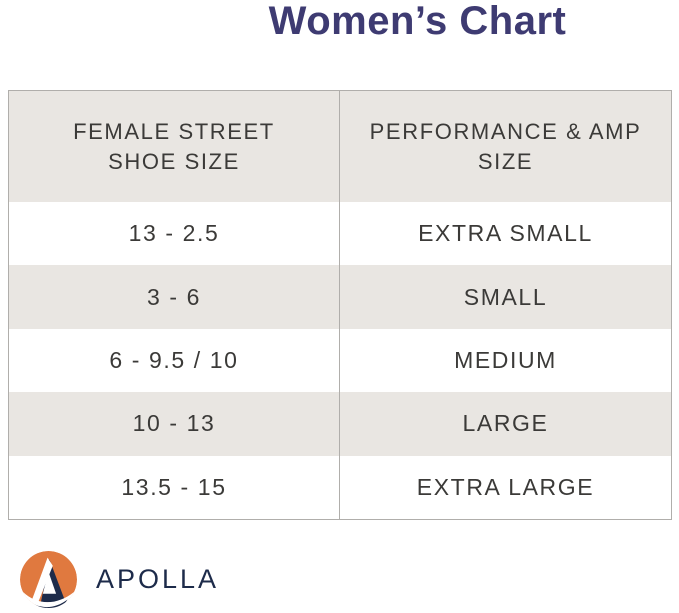  I want to click on cell-amp-size: SMALL, so click(505, 297).